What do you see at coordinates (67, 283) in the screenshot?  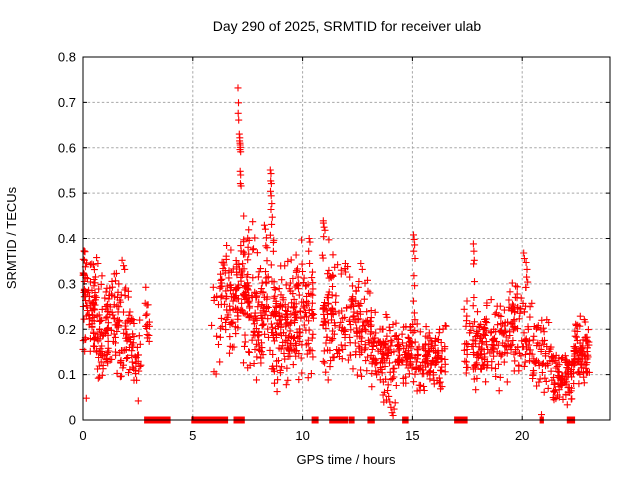 I see `y-tick-label: 0.3` at bounding box center [67, 283].